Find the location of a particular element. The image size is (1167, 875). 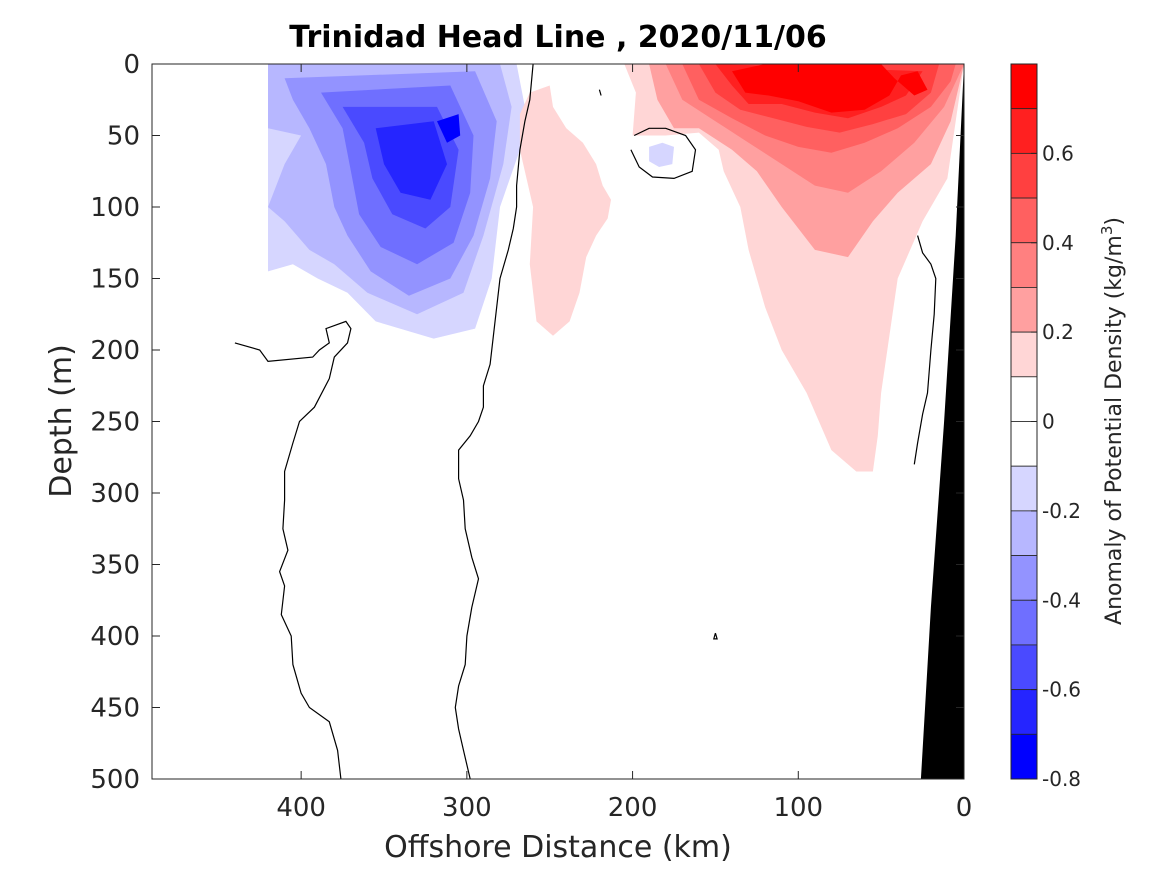

y-tick-label: 400 is located at coordinates (115, 637).